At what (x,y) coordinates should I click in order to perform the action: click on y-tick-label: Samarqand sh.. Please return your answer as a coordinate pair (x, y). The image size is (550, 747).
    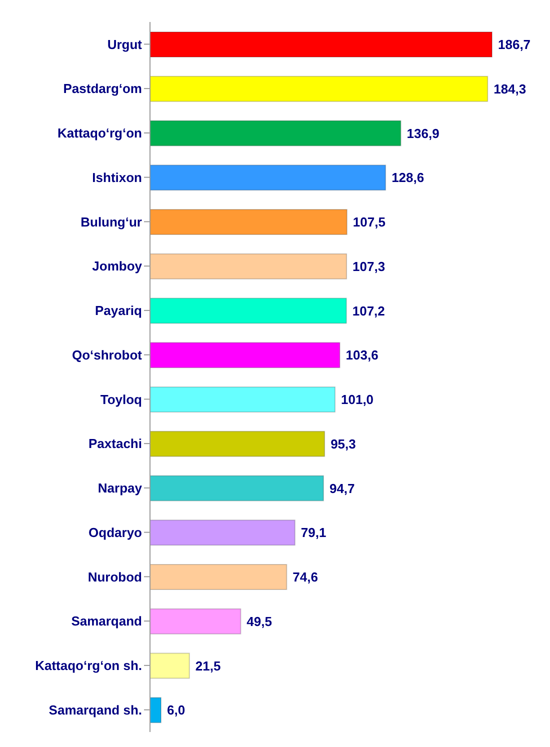
    Looking at the image, I should click on (95, 710).